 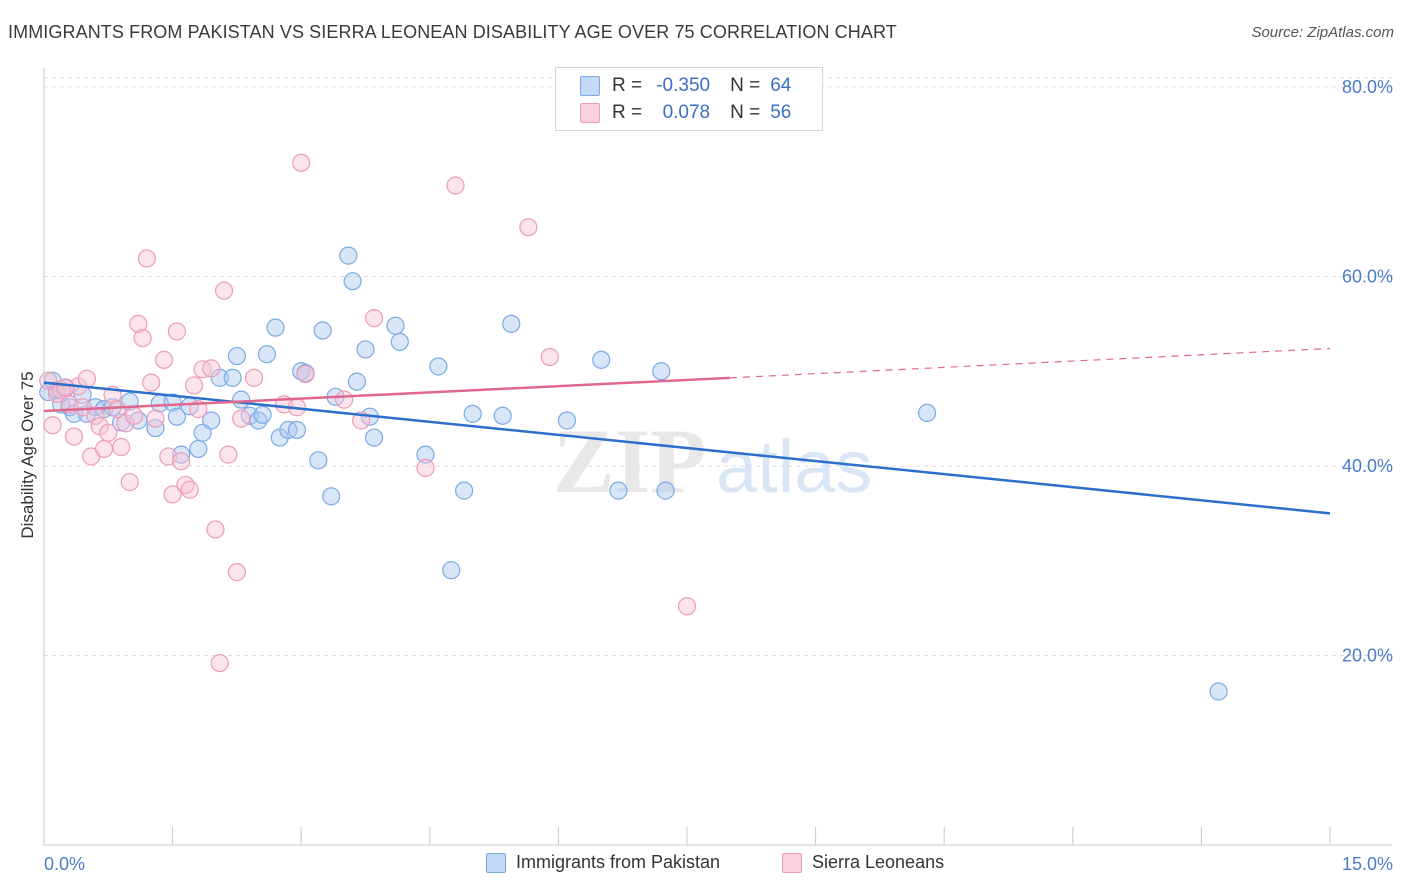 What do you see at coordinates (1367, 371) in the screenshot?
I see `y-tick-labels: 20.0% 40.0% 60.0% 80.0%` at bounding box center [1367, 371].